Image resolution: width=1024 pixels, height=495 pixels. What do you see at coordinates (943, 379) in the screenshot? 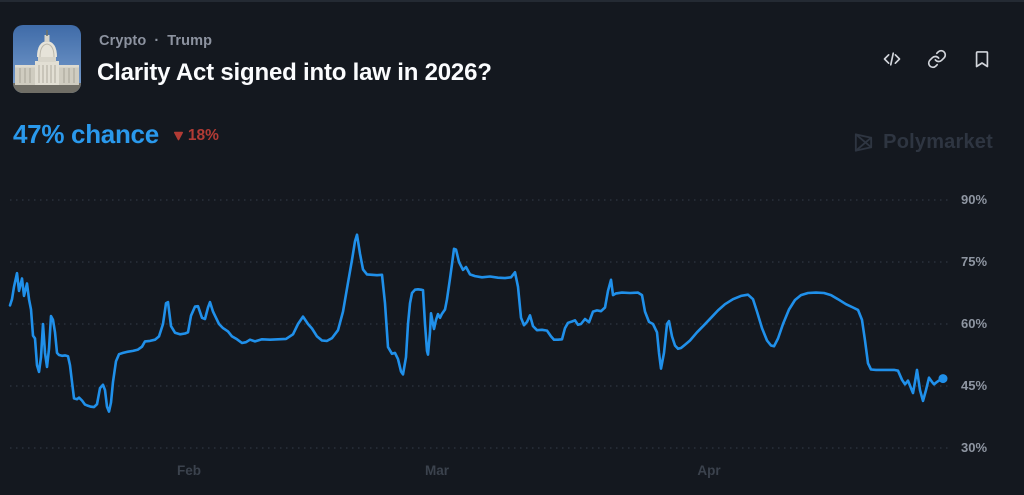
I see `current-price-dot` at bounding box center [943, 379].